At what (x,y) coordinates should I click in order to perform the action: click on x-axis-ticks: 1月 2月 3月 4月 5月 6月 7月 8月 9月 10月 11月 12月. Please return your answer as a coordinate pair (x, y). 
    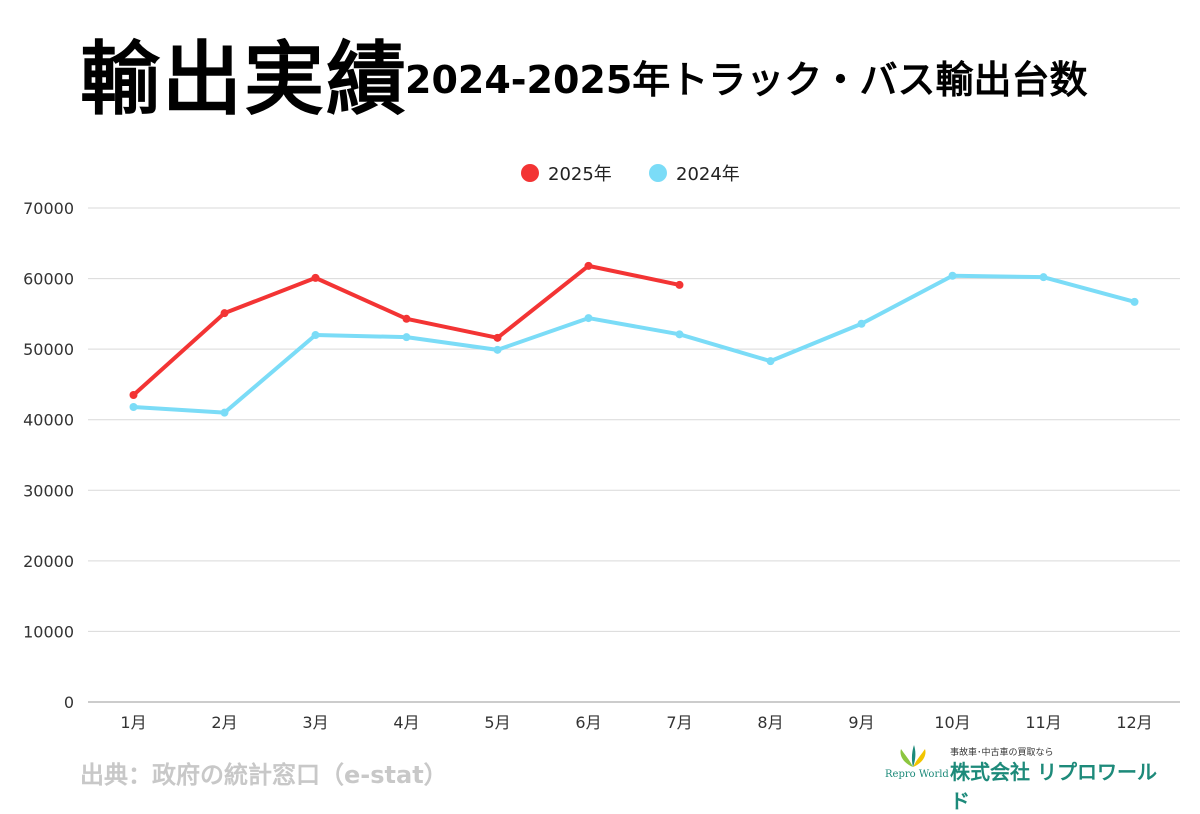
    Looking at the image, I should click on (636, 722).